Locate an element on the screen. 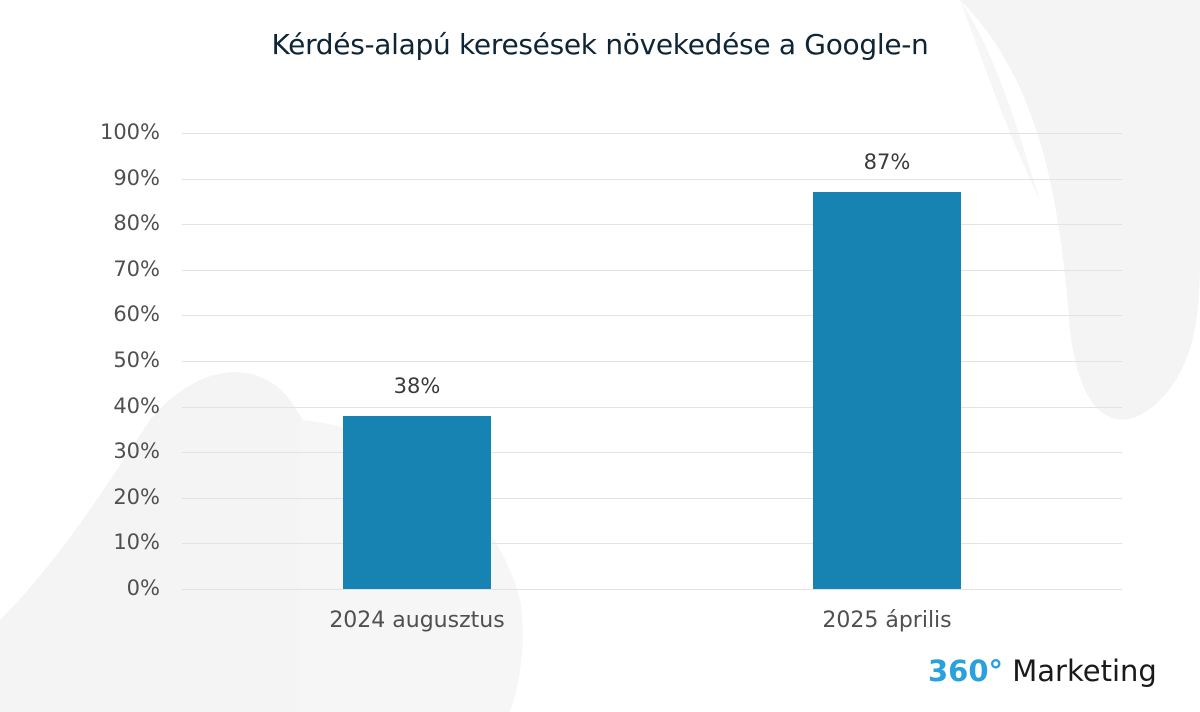 Image resolution: width=1200 pixels, height=712 pixels. bar-value-label: 38% is located at coordinates (417, 385).